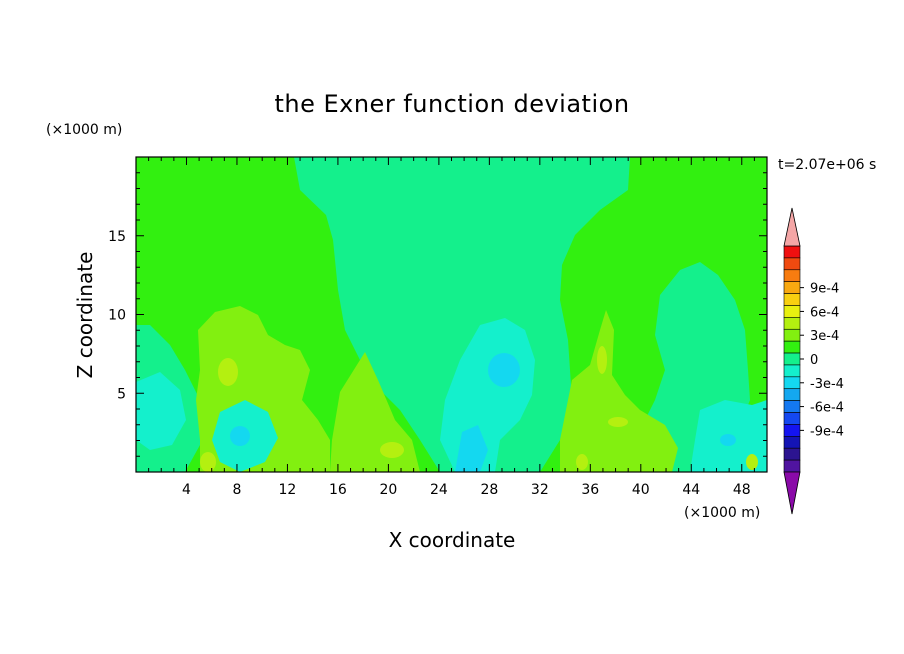  What do you see at coordinates (121, 394) in the screenshot?
I see `y-tick-label: 5` at bounding box center [121, 394].